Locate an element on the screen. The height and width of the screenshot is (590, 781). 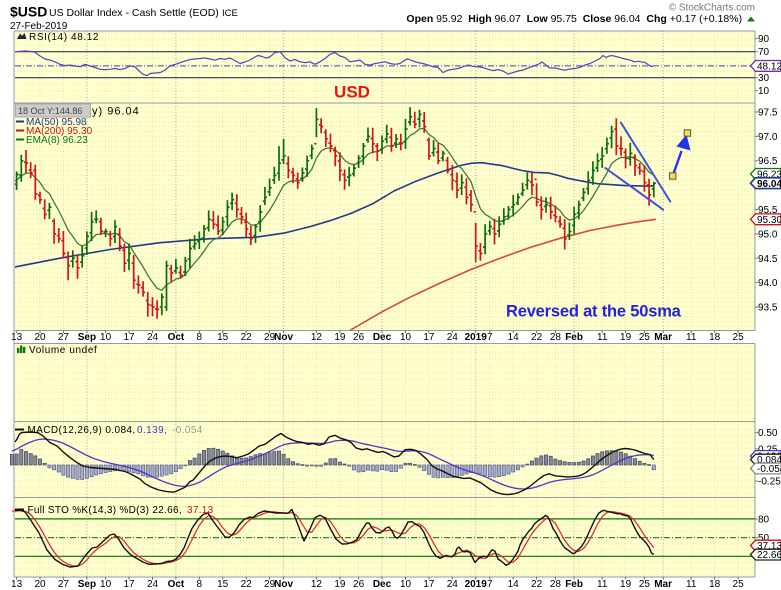
svg-text: 80 is located at coordinates (764, 519).